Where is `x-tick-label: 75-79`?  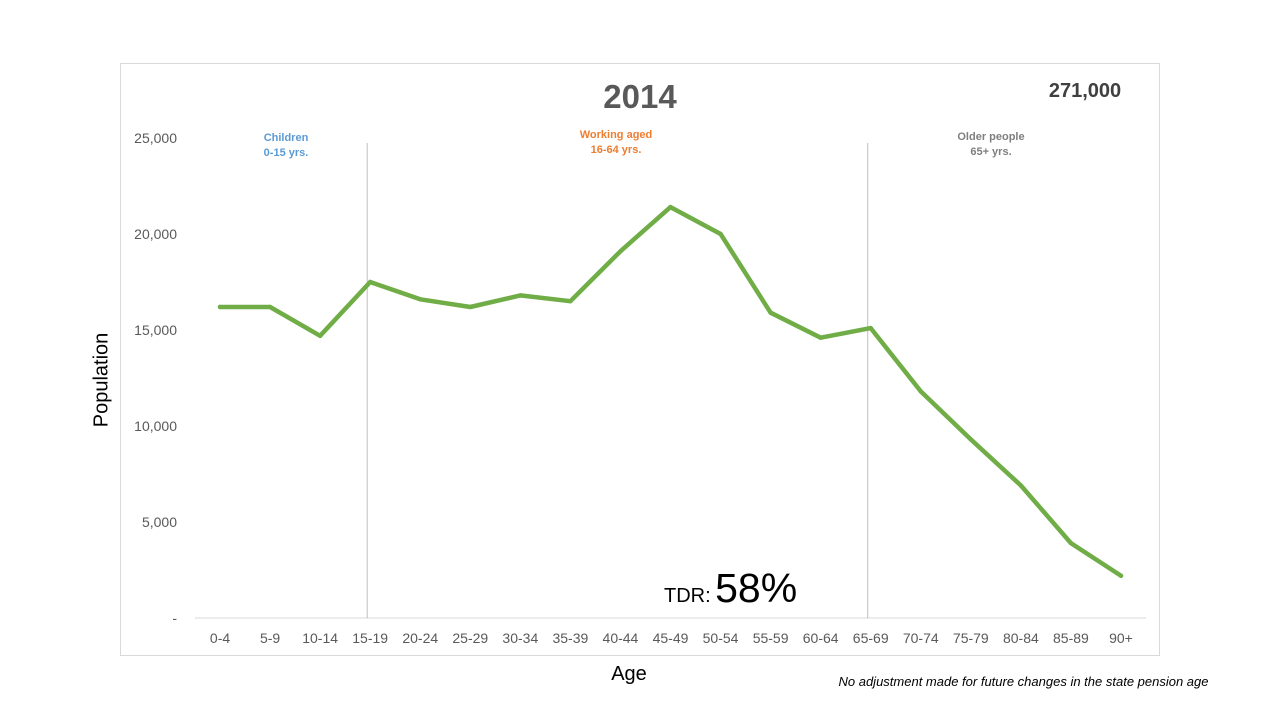
x-tick-label: 75-79 is located at coordinates (971, 638).